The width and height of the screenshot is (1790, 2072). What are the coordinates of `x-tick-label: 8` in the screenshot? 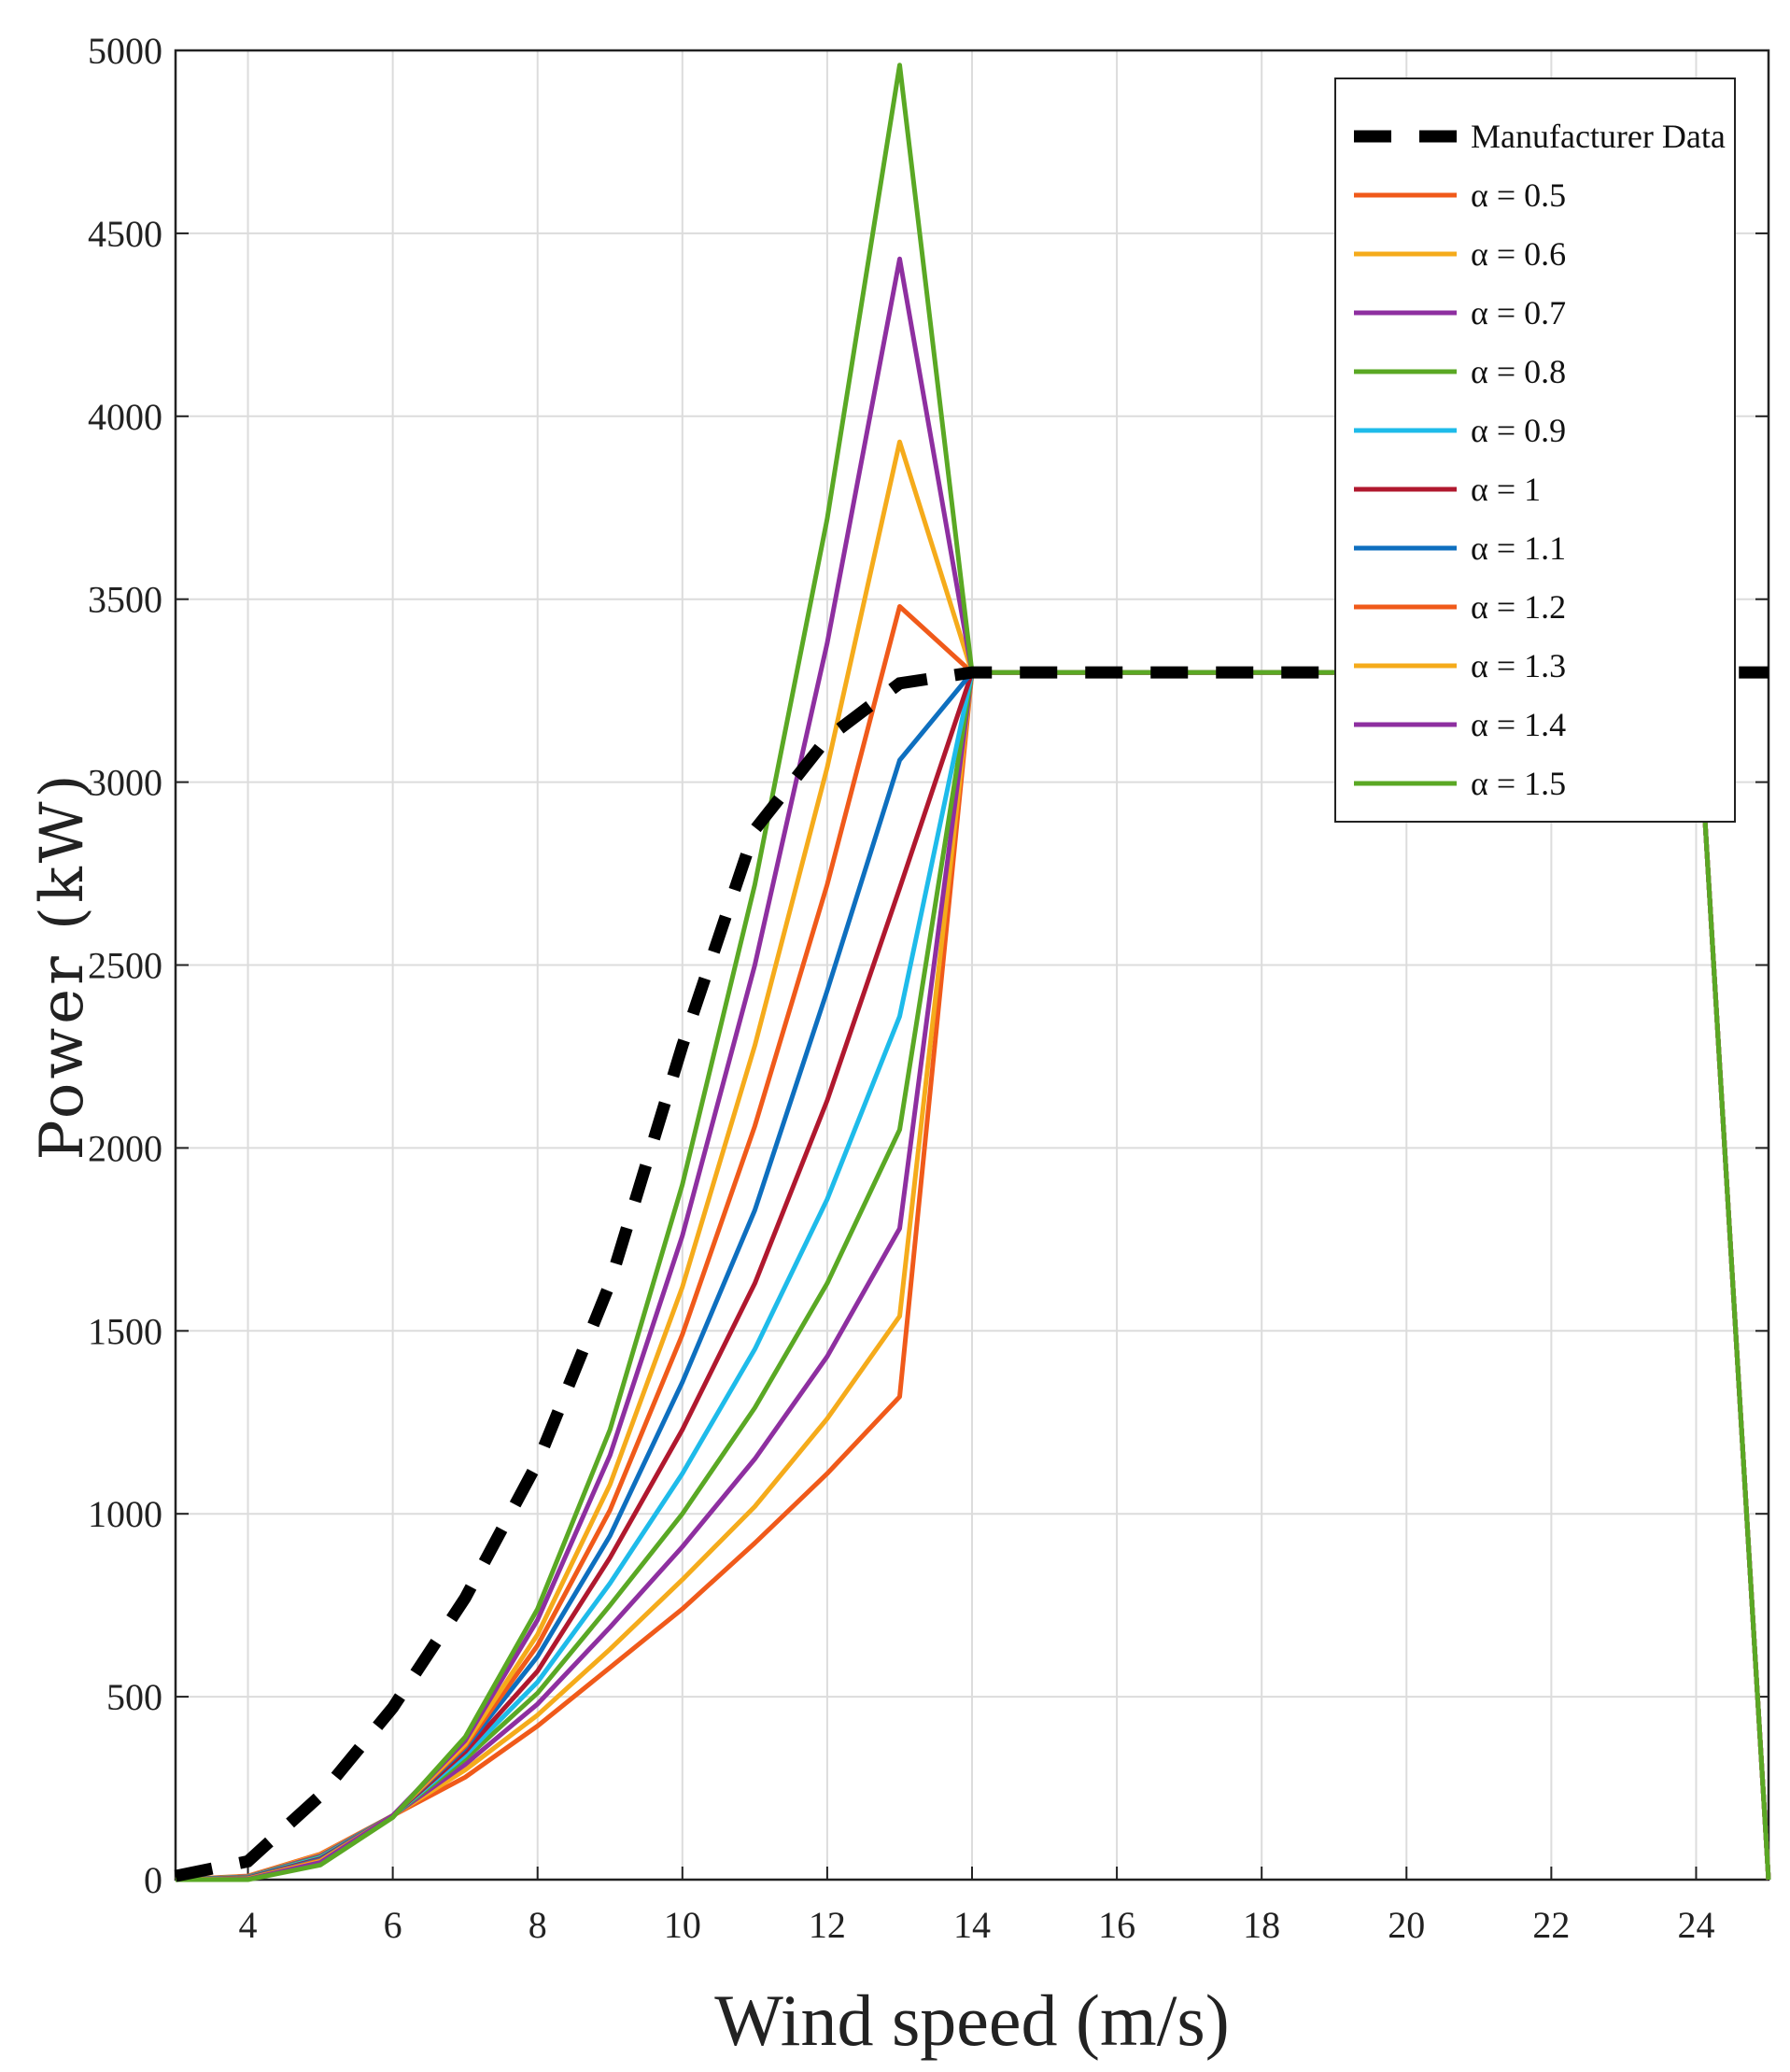 It's located at (538, 1925).